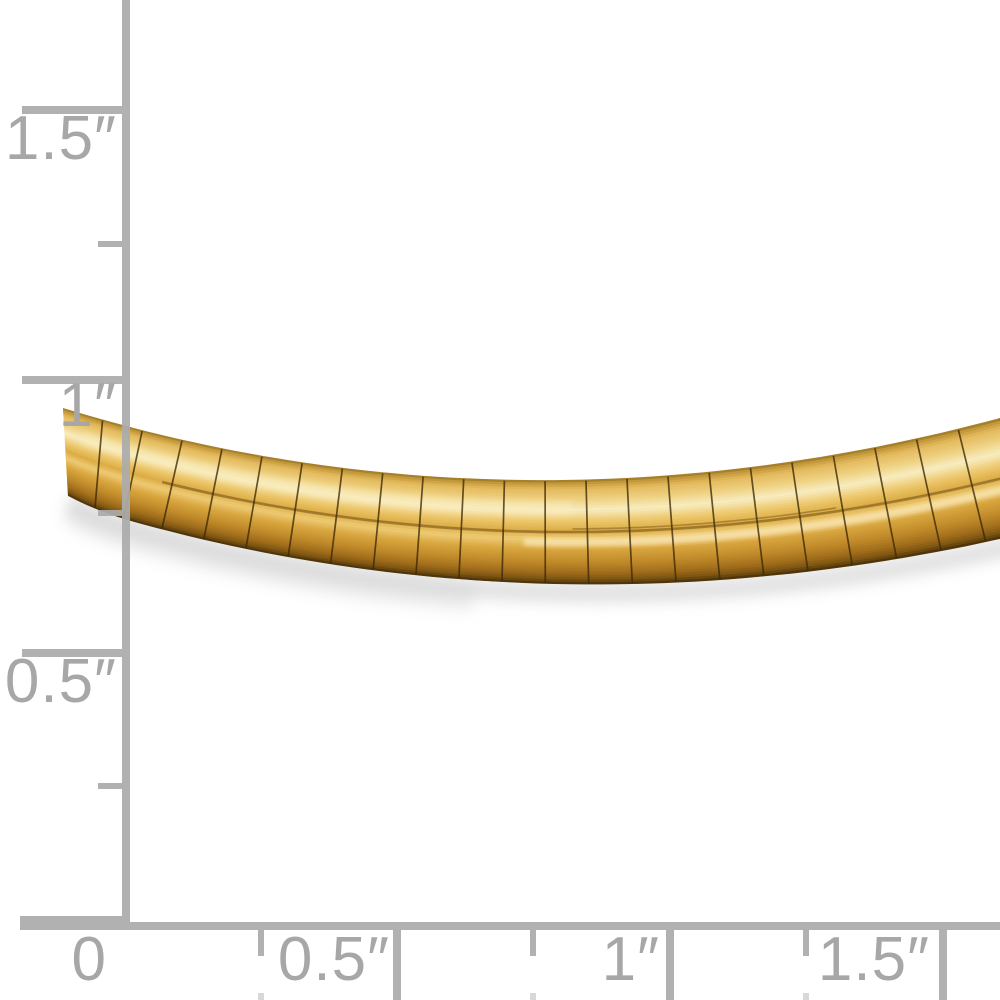  Describe the element at coordinates (531, 553) in the screenshot. I see `chain-drop-shadow` at that location.